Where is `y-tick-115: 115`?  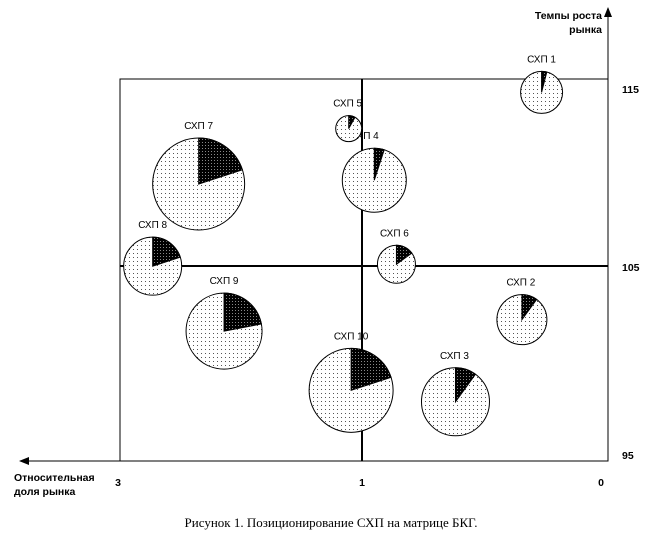
y-tick-115: 115 is located at coordinates (630, 90).